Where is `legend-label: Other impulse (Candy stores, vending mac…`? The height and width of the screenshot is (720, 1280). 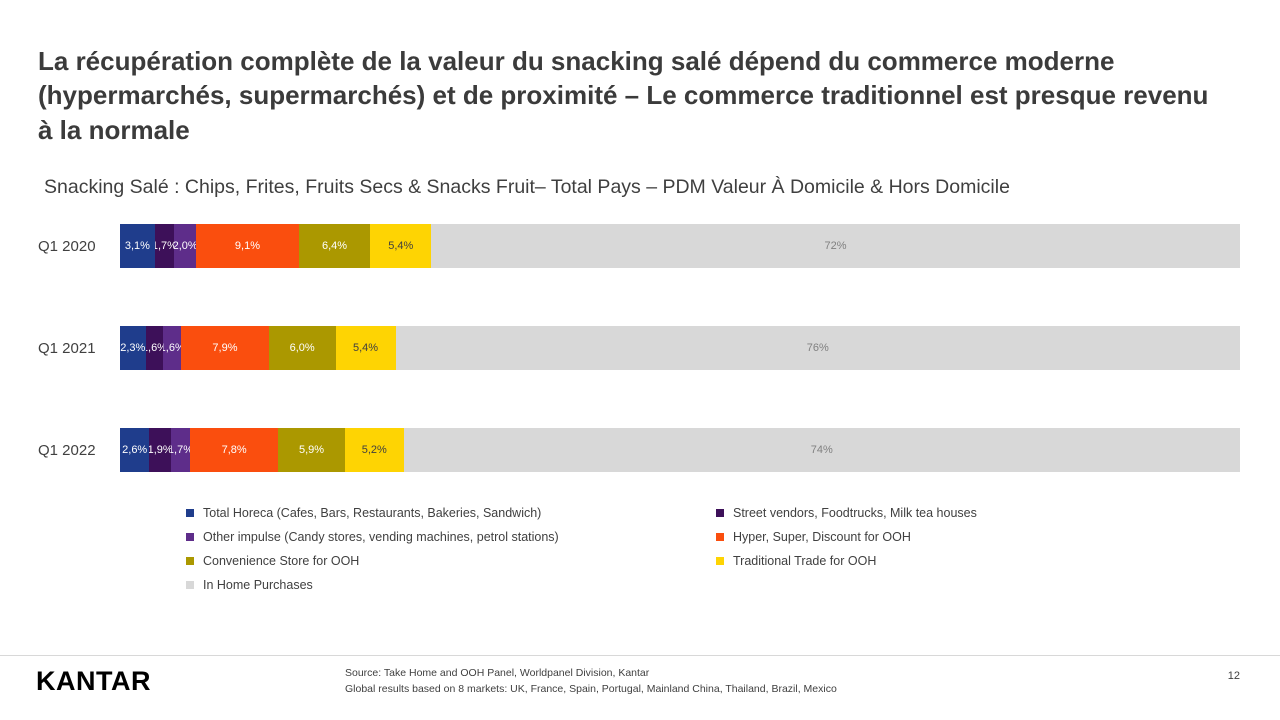 legend-label: Other impulse (Candy stores, vending mac… is located at coordinates (381, 537).